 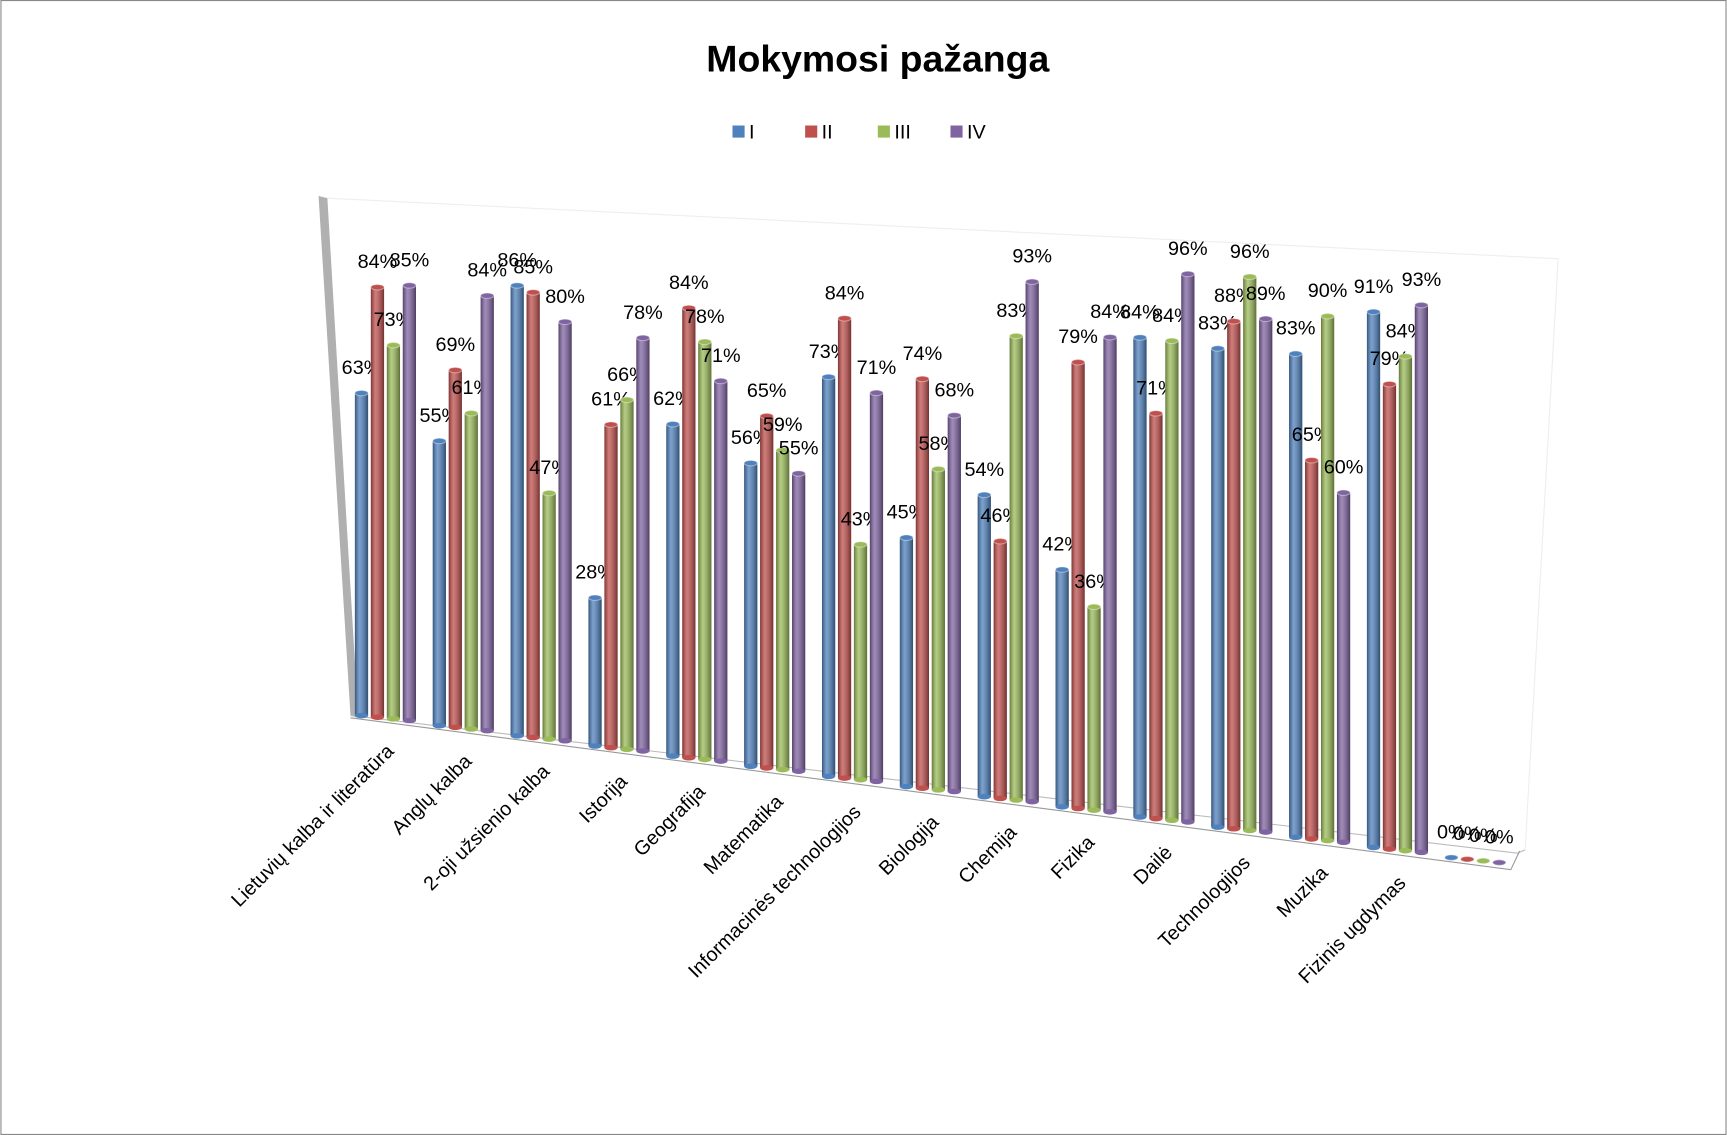 What do you see at coordinates (1422, 280) in the screenshot?
I see `data-label: 93%` at bounding box center [1422, 280].